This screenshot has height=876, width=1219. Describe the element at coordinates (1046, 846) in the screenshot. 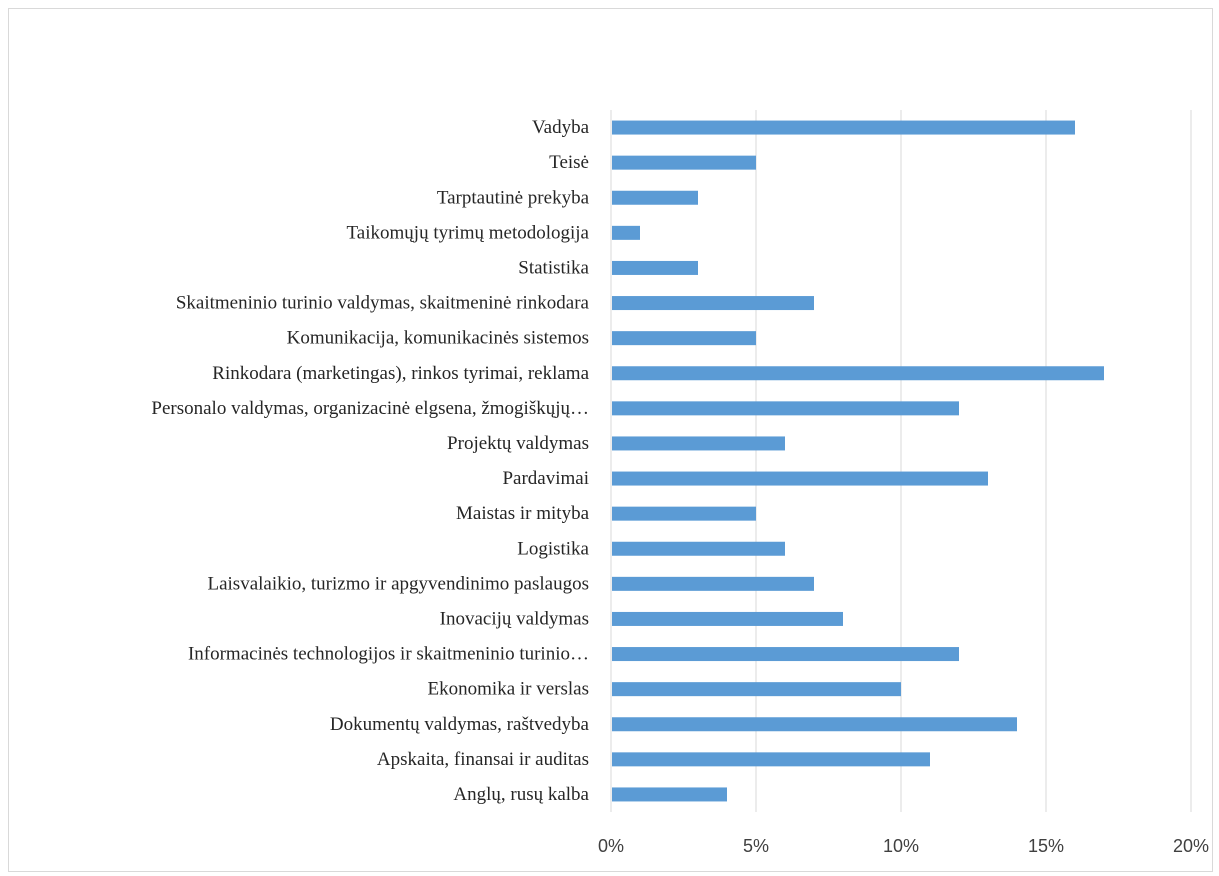

I see `x-tick-label: 15%` at that location.